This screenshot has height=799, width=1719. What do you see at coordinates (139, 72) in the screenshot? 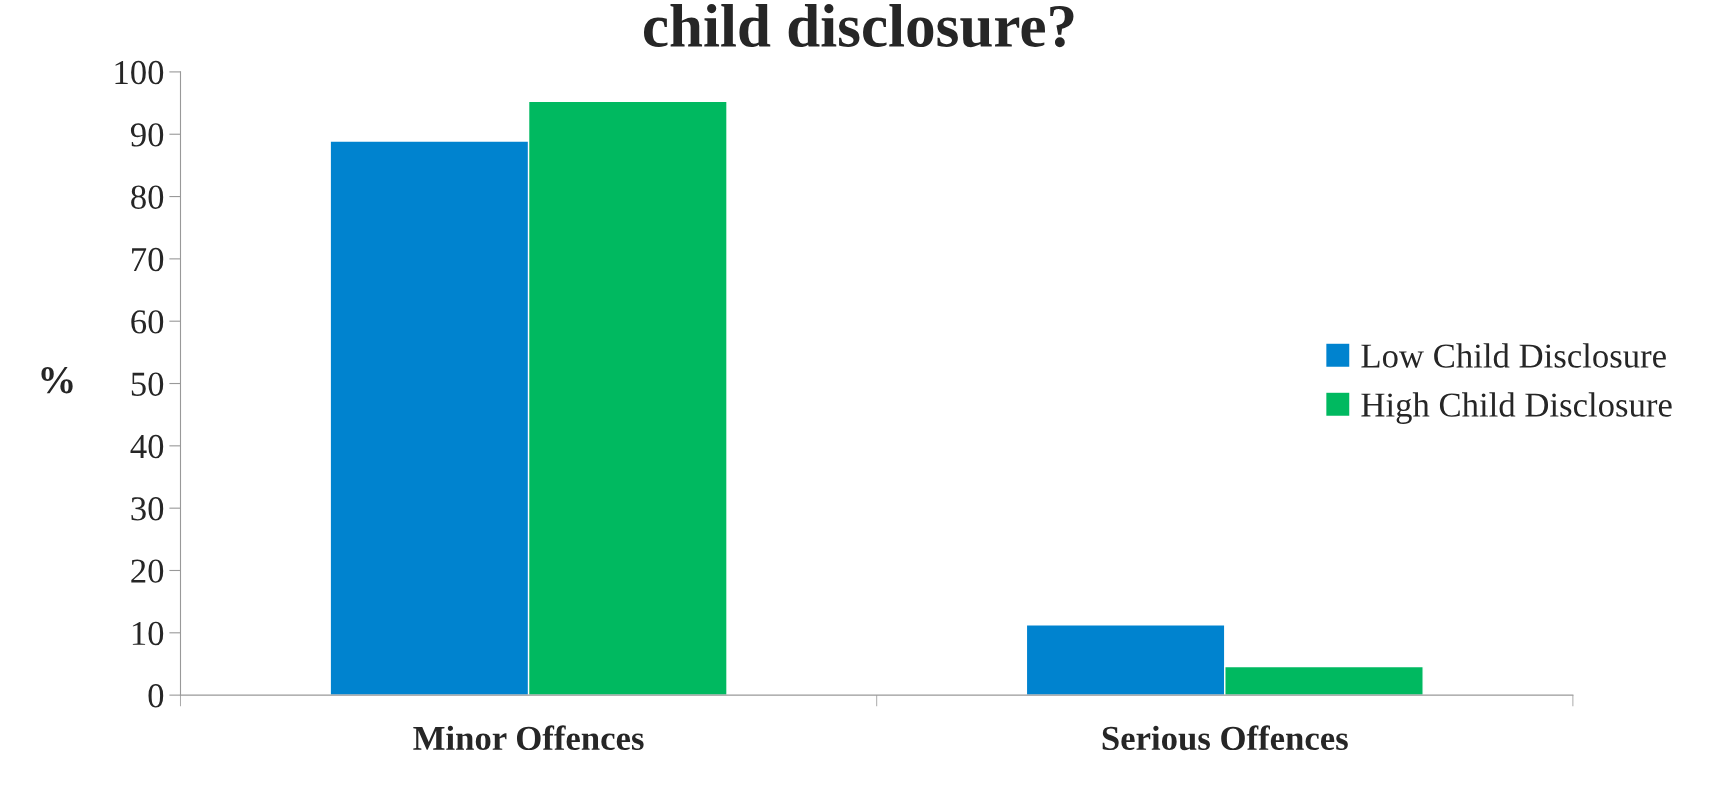
I see `y-tick-label: 100` at bounding box center [139, 72].